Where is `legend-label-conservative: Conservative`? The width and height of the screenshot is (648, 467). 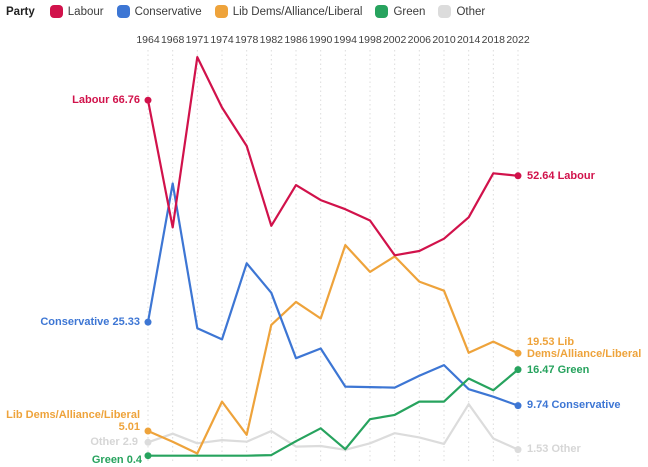
legend-label-conservative: Conservative is located at coordinates (168, 11).